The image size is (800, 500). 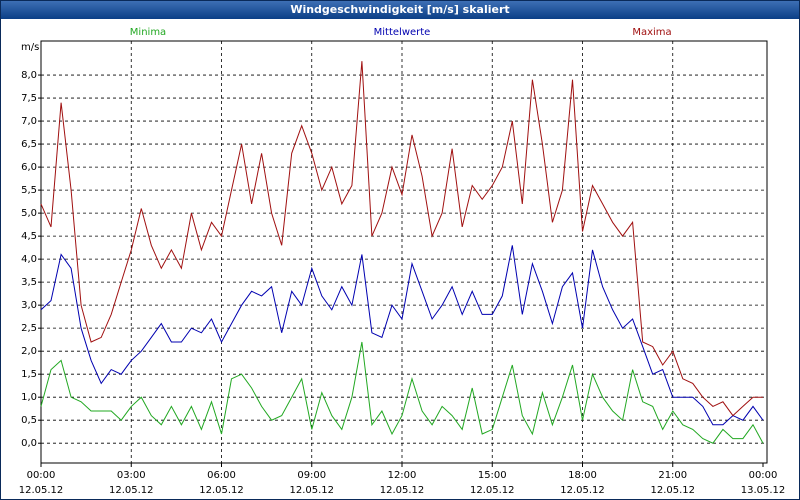 What do you see at coordinates (311, 475) in the screenshot?
I see `x-tick-label: 09:00` at bounding box center [311, 475].